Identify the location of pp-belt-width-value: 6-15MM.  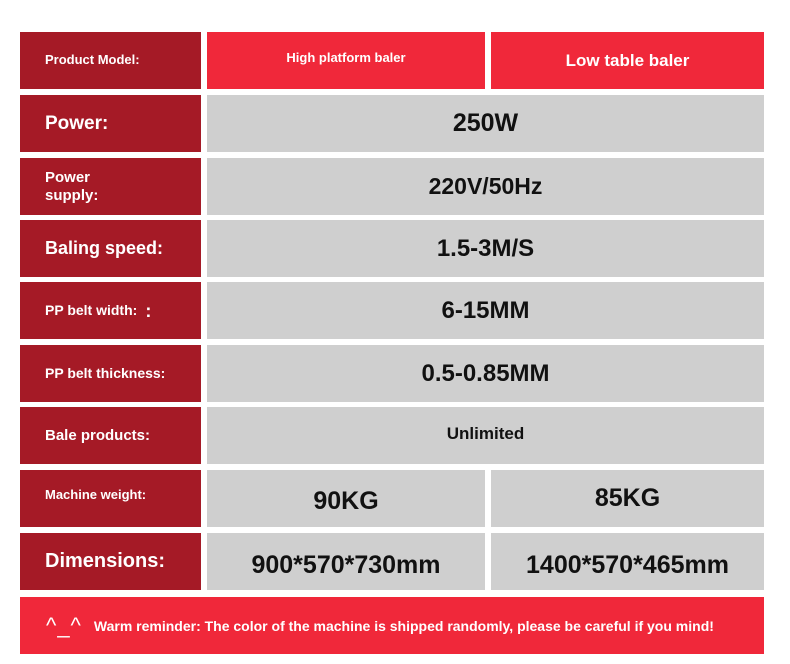
(485, 310).